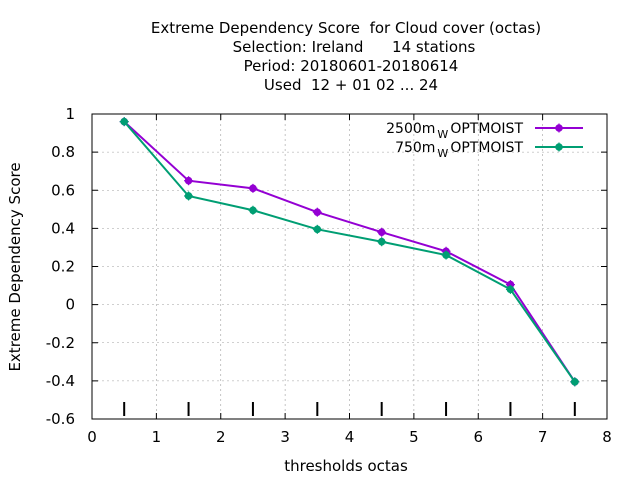 Image resolution: width=640 pixels, height=480 pixels. Describe the element at coordinates (350, 437) in the screenshot. I see `x-tick-label: 4` at that location.